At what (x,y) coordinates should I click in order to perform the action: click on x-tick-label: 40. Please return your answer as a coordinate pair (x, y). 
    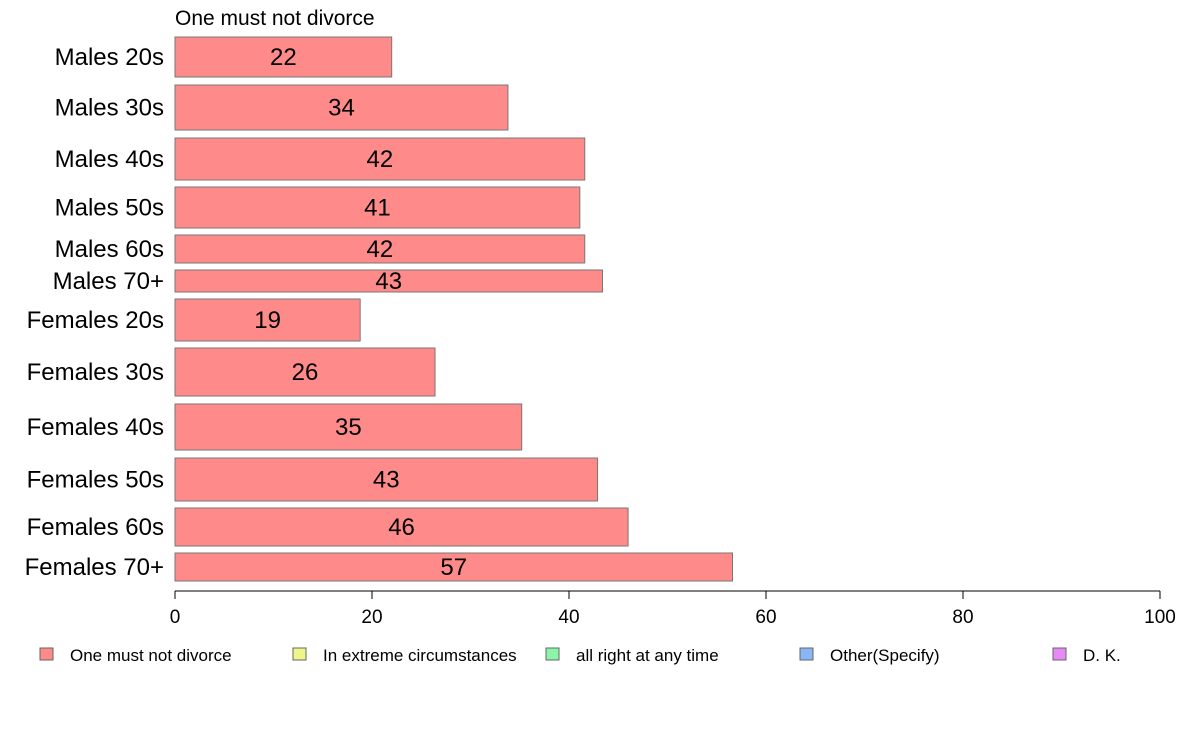
    Looking at the image, I should click on (568, 617).